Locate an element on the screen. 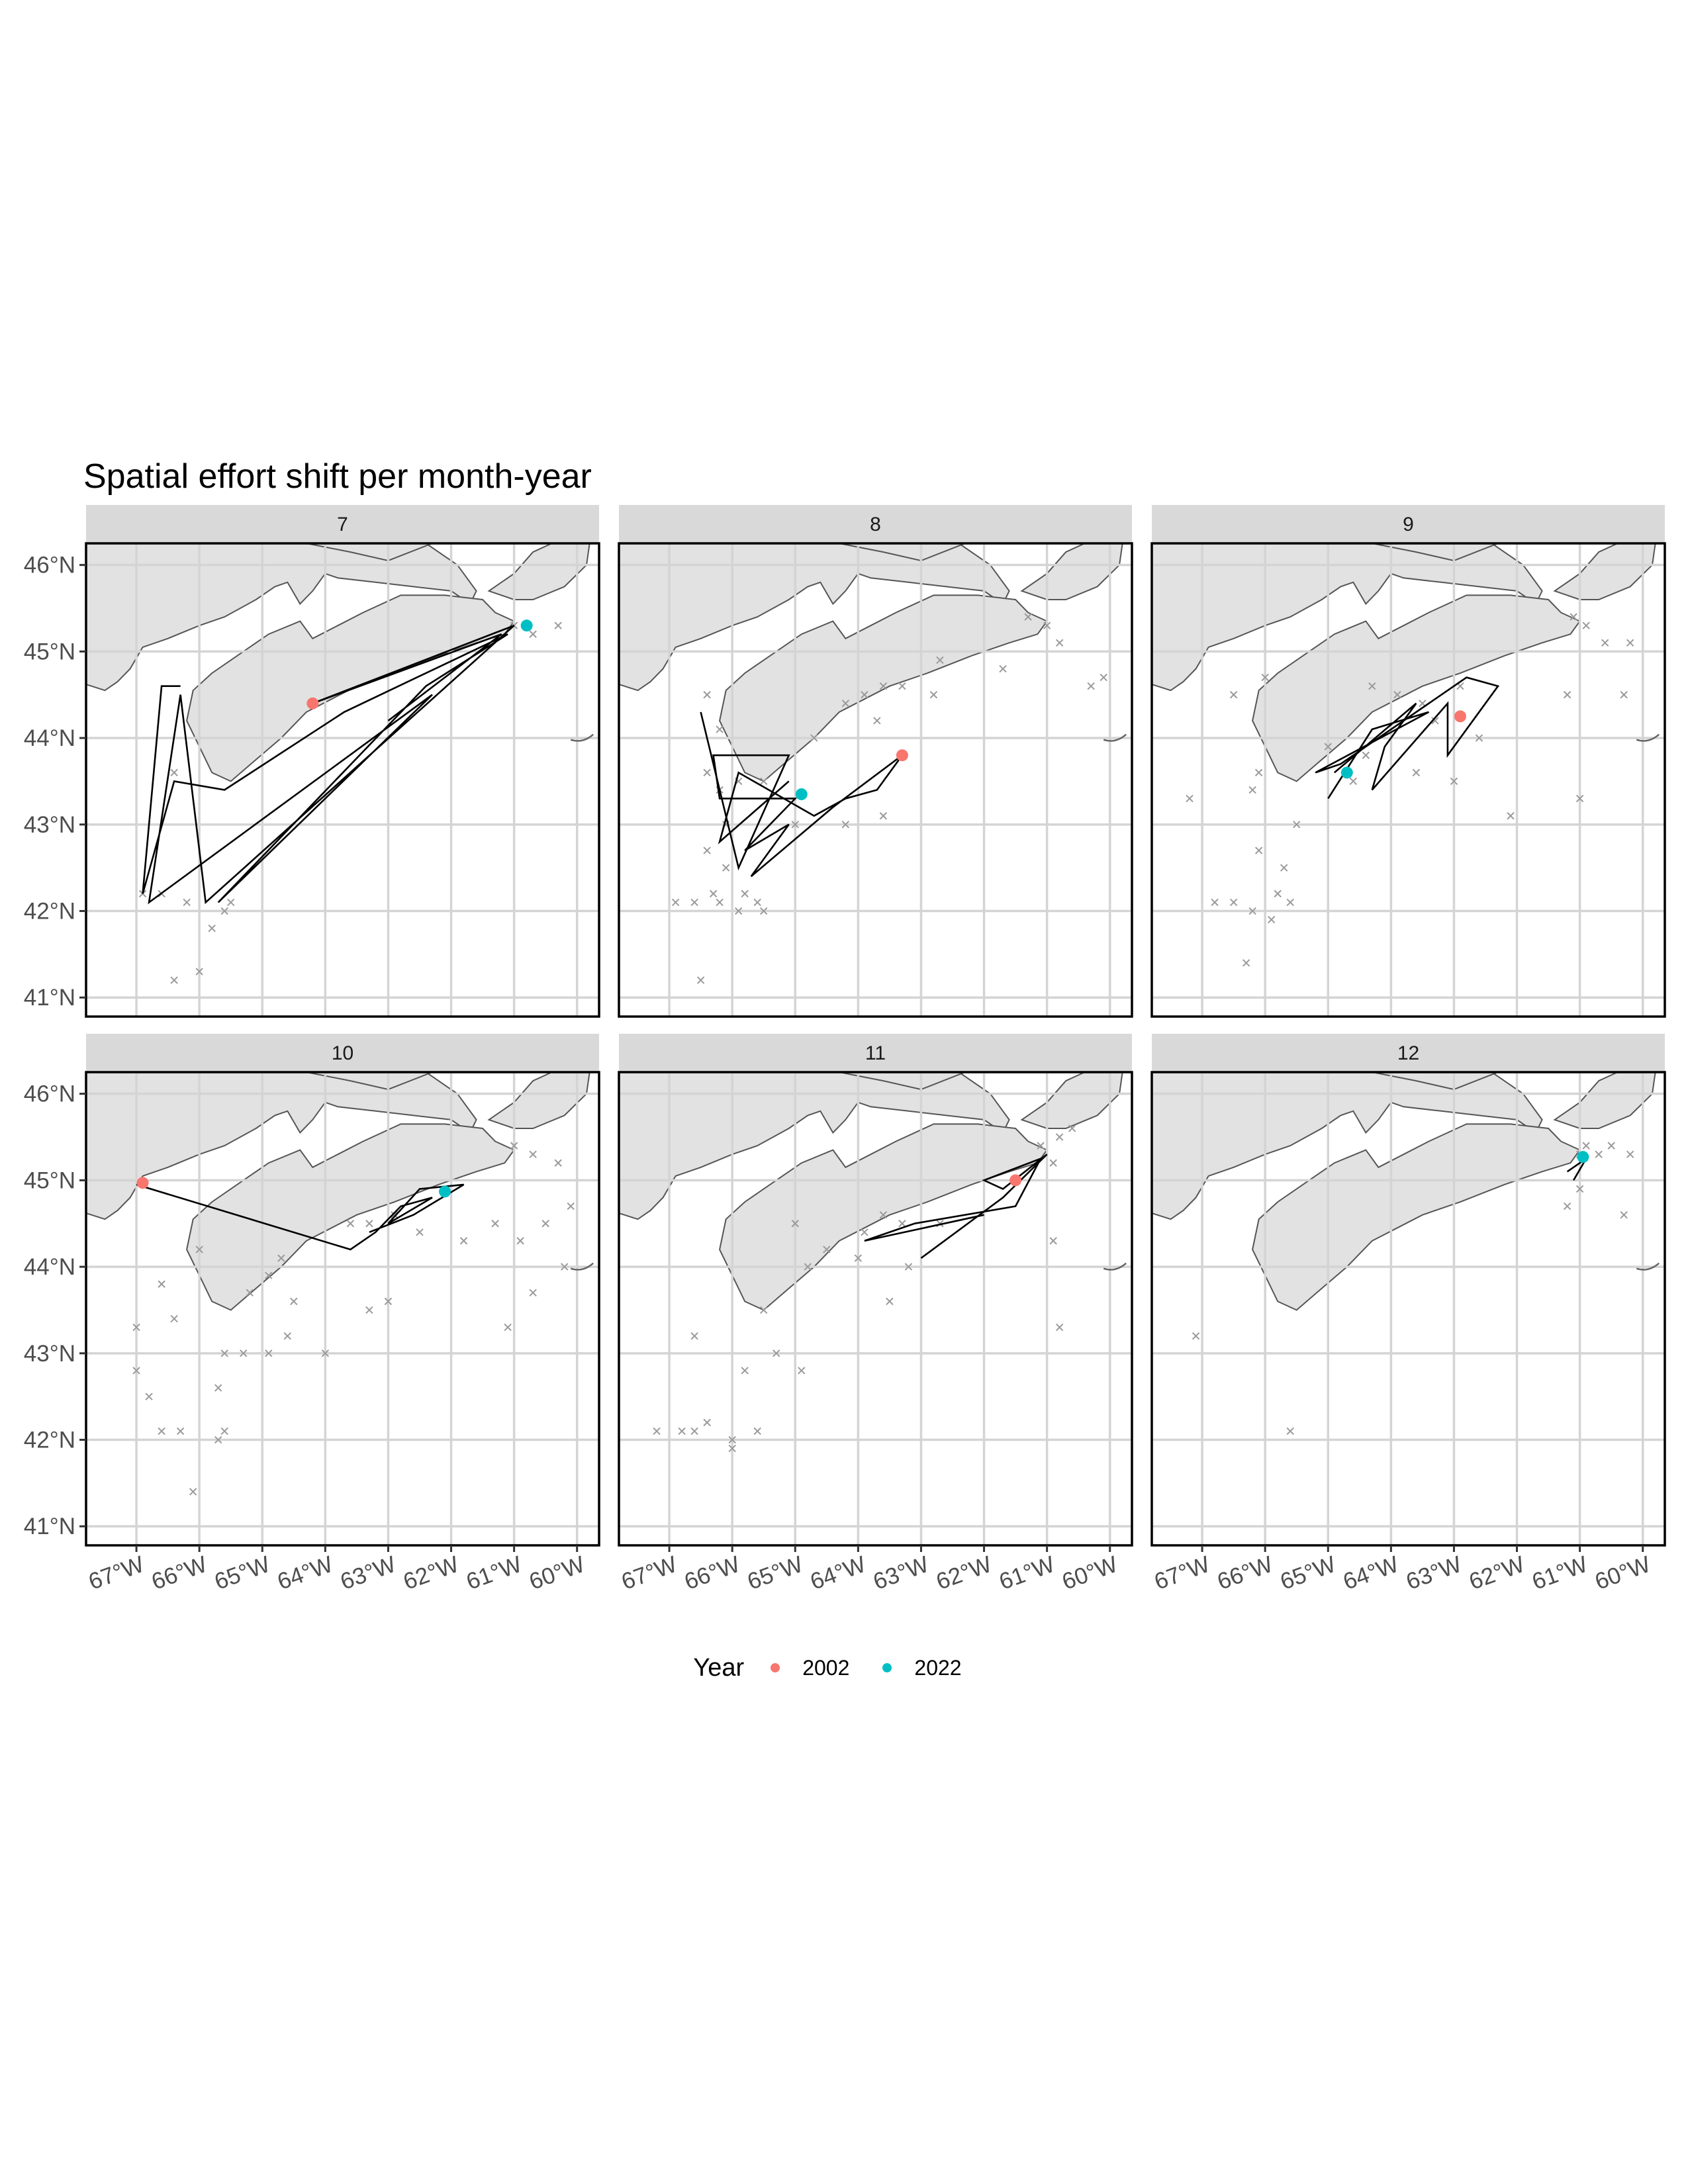 This screenshot has width=1688, height=2184. facet-strip-label: 11 is located at coordinates (875, 1053).